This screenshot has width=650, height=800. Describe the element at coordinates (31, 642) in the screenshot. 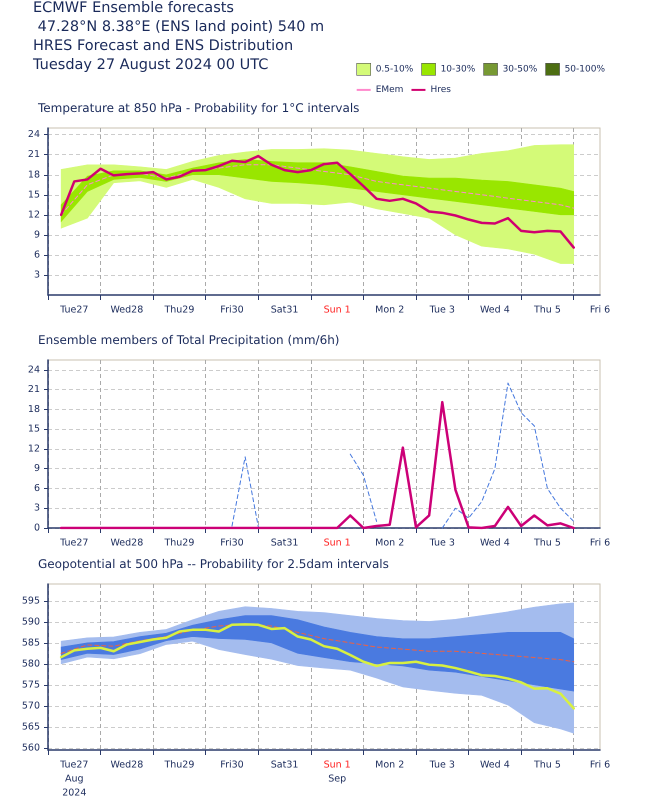

I see `y-tick-label: 585` at that location.